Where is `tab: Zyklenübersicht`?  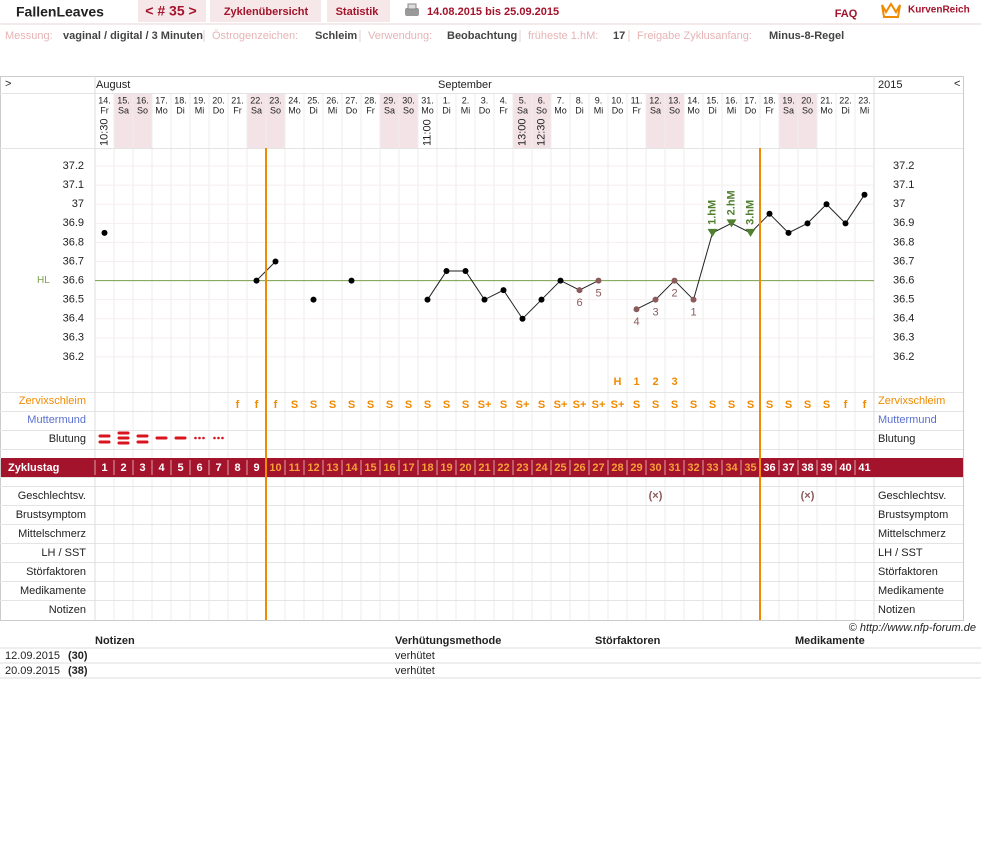 tab: Zyklenübersicht is located at coordinates (266, 12).